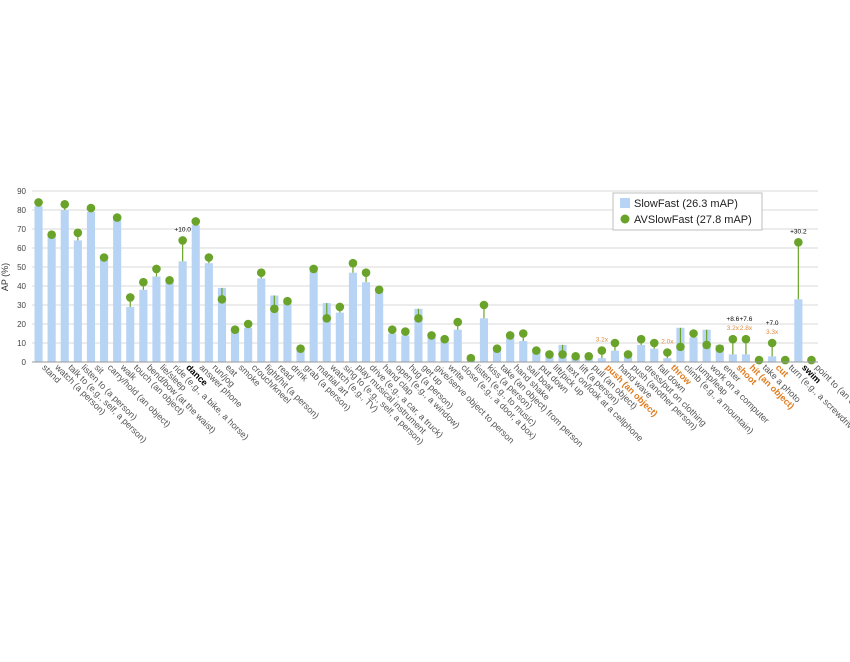 The image size is (850, 662). Describe the element at coordinates (625, 203) in the screenshot. I see `legend-swatch-slowfast` at that location.